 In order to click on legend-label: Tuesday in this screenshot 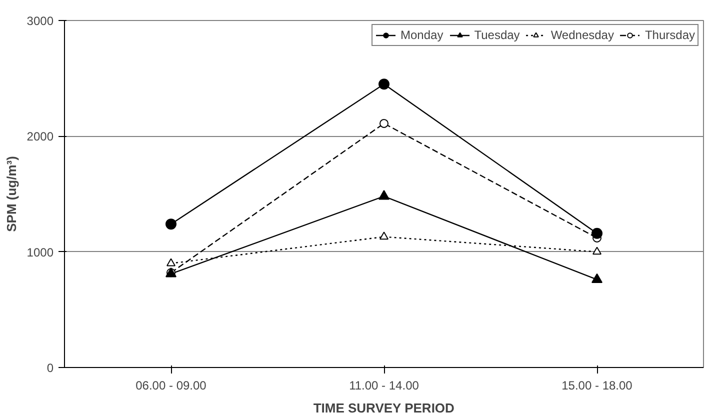, I will do `click(497, 35)`.